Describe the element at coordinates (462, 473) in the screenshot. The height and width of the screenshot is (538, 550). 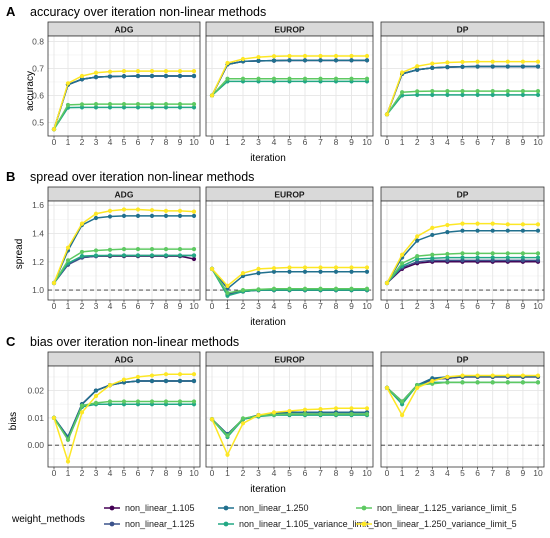
I see `x-tick-label: 5` at that location.